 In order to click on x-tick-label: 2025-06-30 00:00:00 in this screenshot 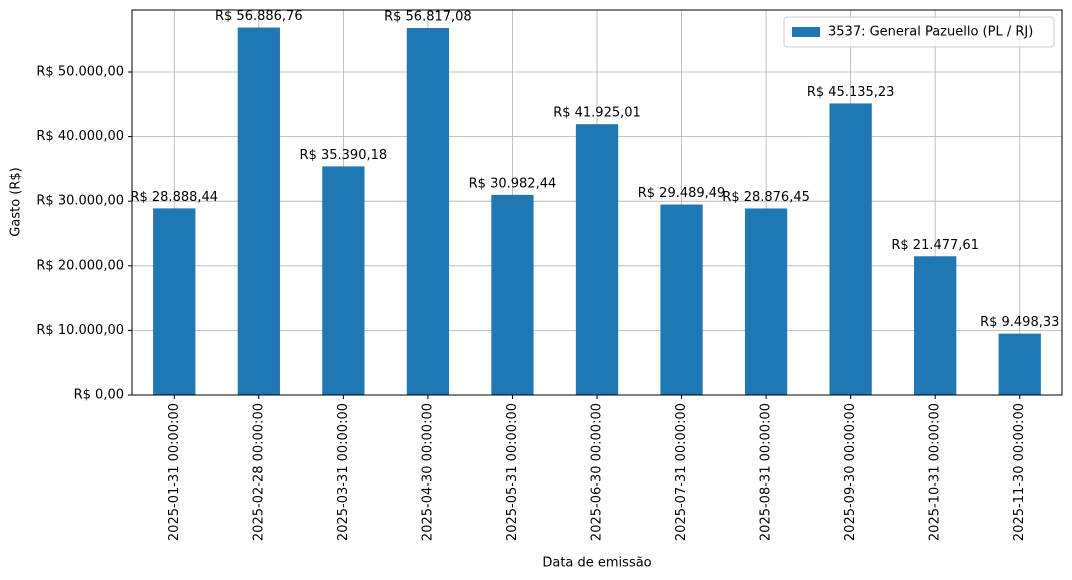, I will do `click(597, 472)`.